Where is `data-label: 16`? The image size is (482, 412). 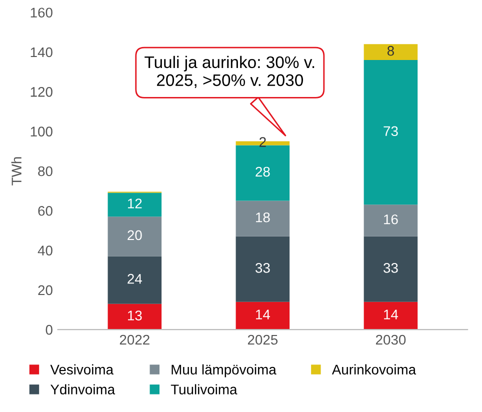 data-label: 16 is located at coordinates (391, 219).